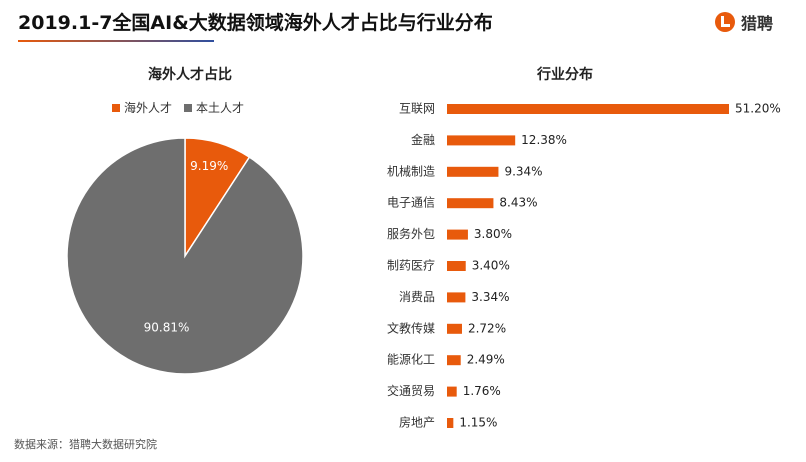 The height and width of the screenshot is (462, 806). What do you see at coordinates (411, 203) in the screenshot?
I see `bar-category-label-3: 电子通信` at bounding box center [411, 203].